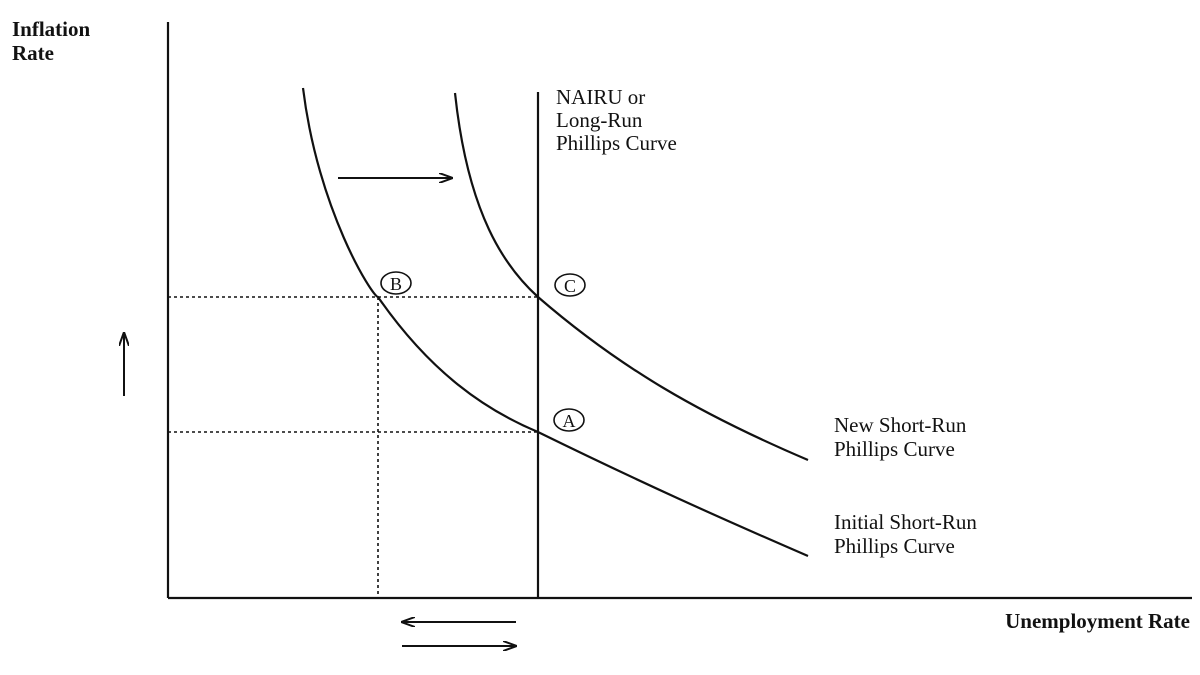 This screenshot has width=1200, height=675. I want to click on point-b-marker: B, so click(396, 283).